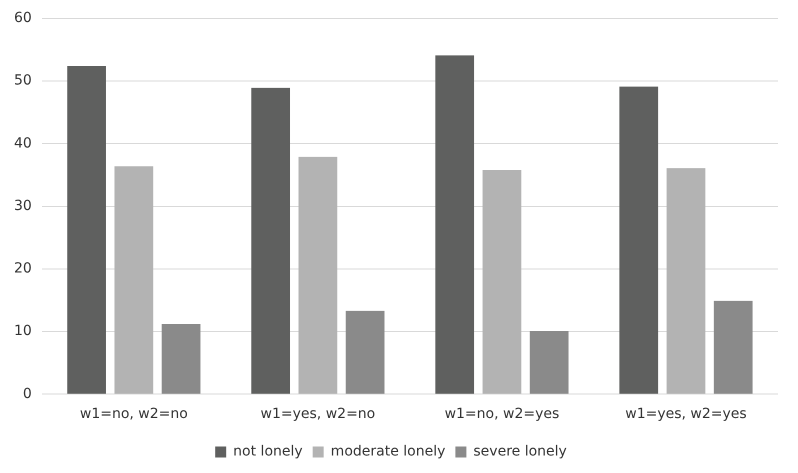 The width and height of the screenshot is (798, 473). What do you see at coordinates (686, 414) in the screenshot?
I see `x-tick-label: w1=yes, w2=yes` at bounding box center [686, 414].